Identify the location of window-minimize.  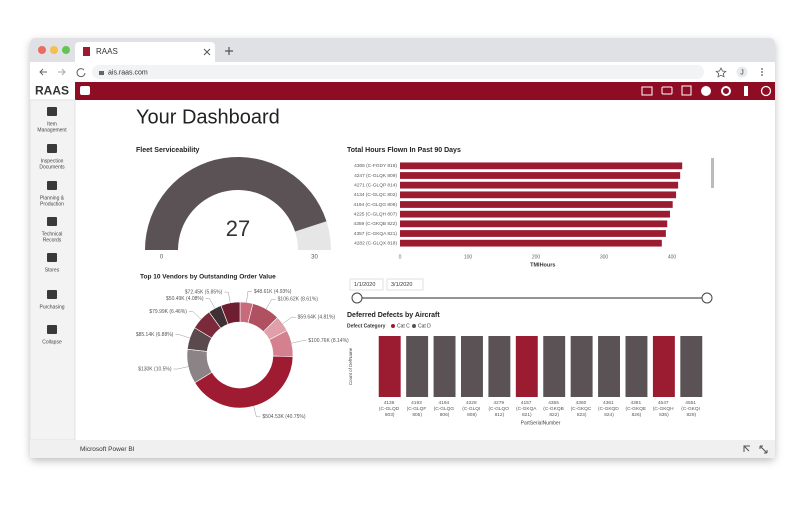
(54, 50).